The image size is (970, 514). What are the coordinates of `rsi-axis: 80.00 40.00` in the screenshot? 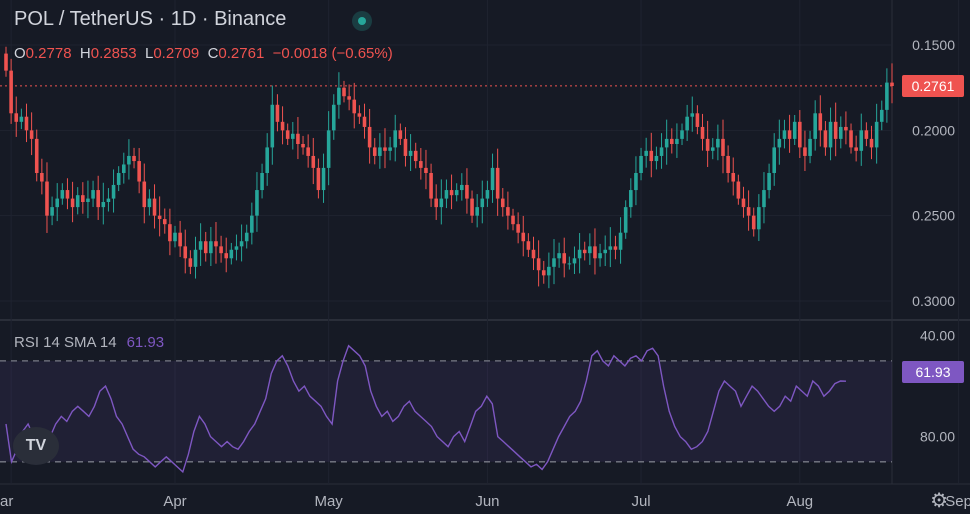 It's located at (937, 386).